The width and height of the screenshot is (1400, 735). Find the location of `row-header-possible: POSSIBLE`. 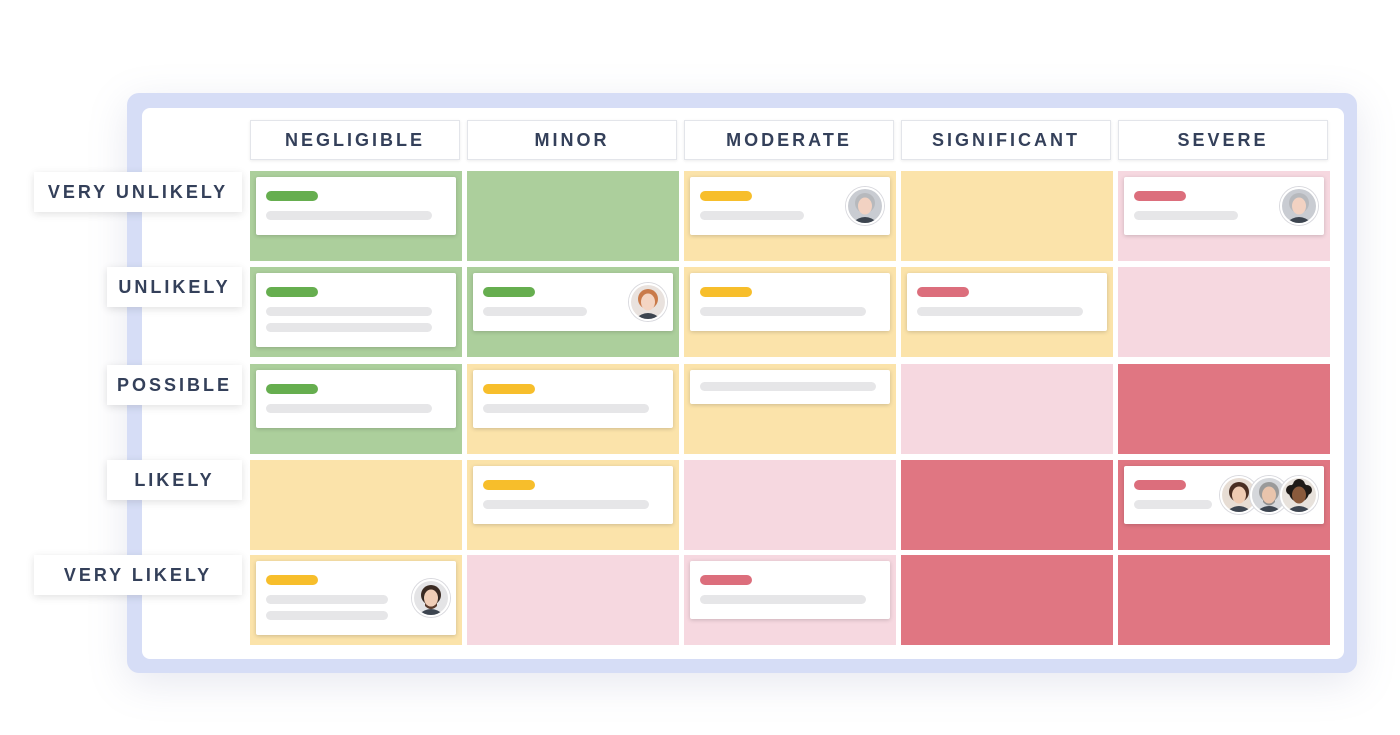

row-header-possible: POSSIBLE is located at coordinates (174, 385).